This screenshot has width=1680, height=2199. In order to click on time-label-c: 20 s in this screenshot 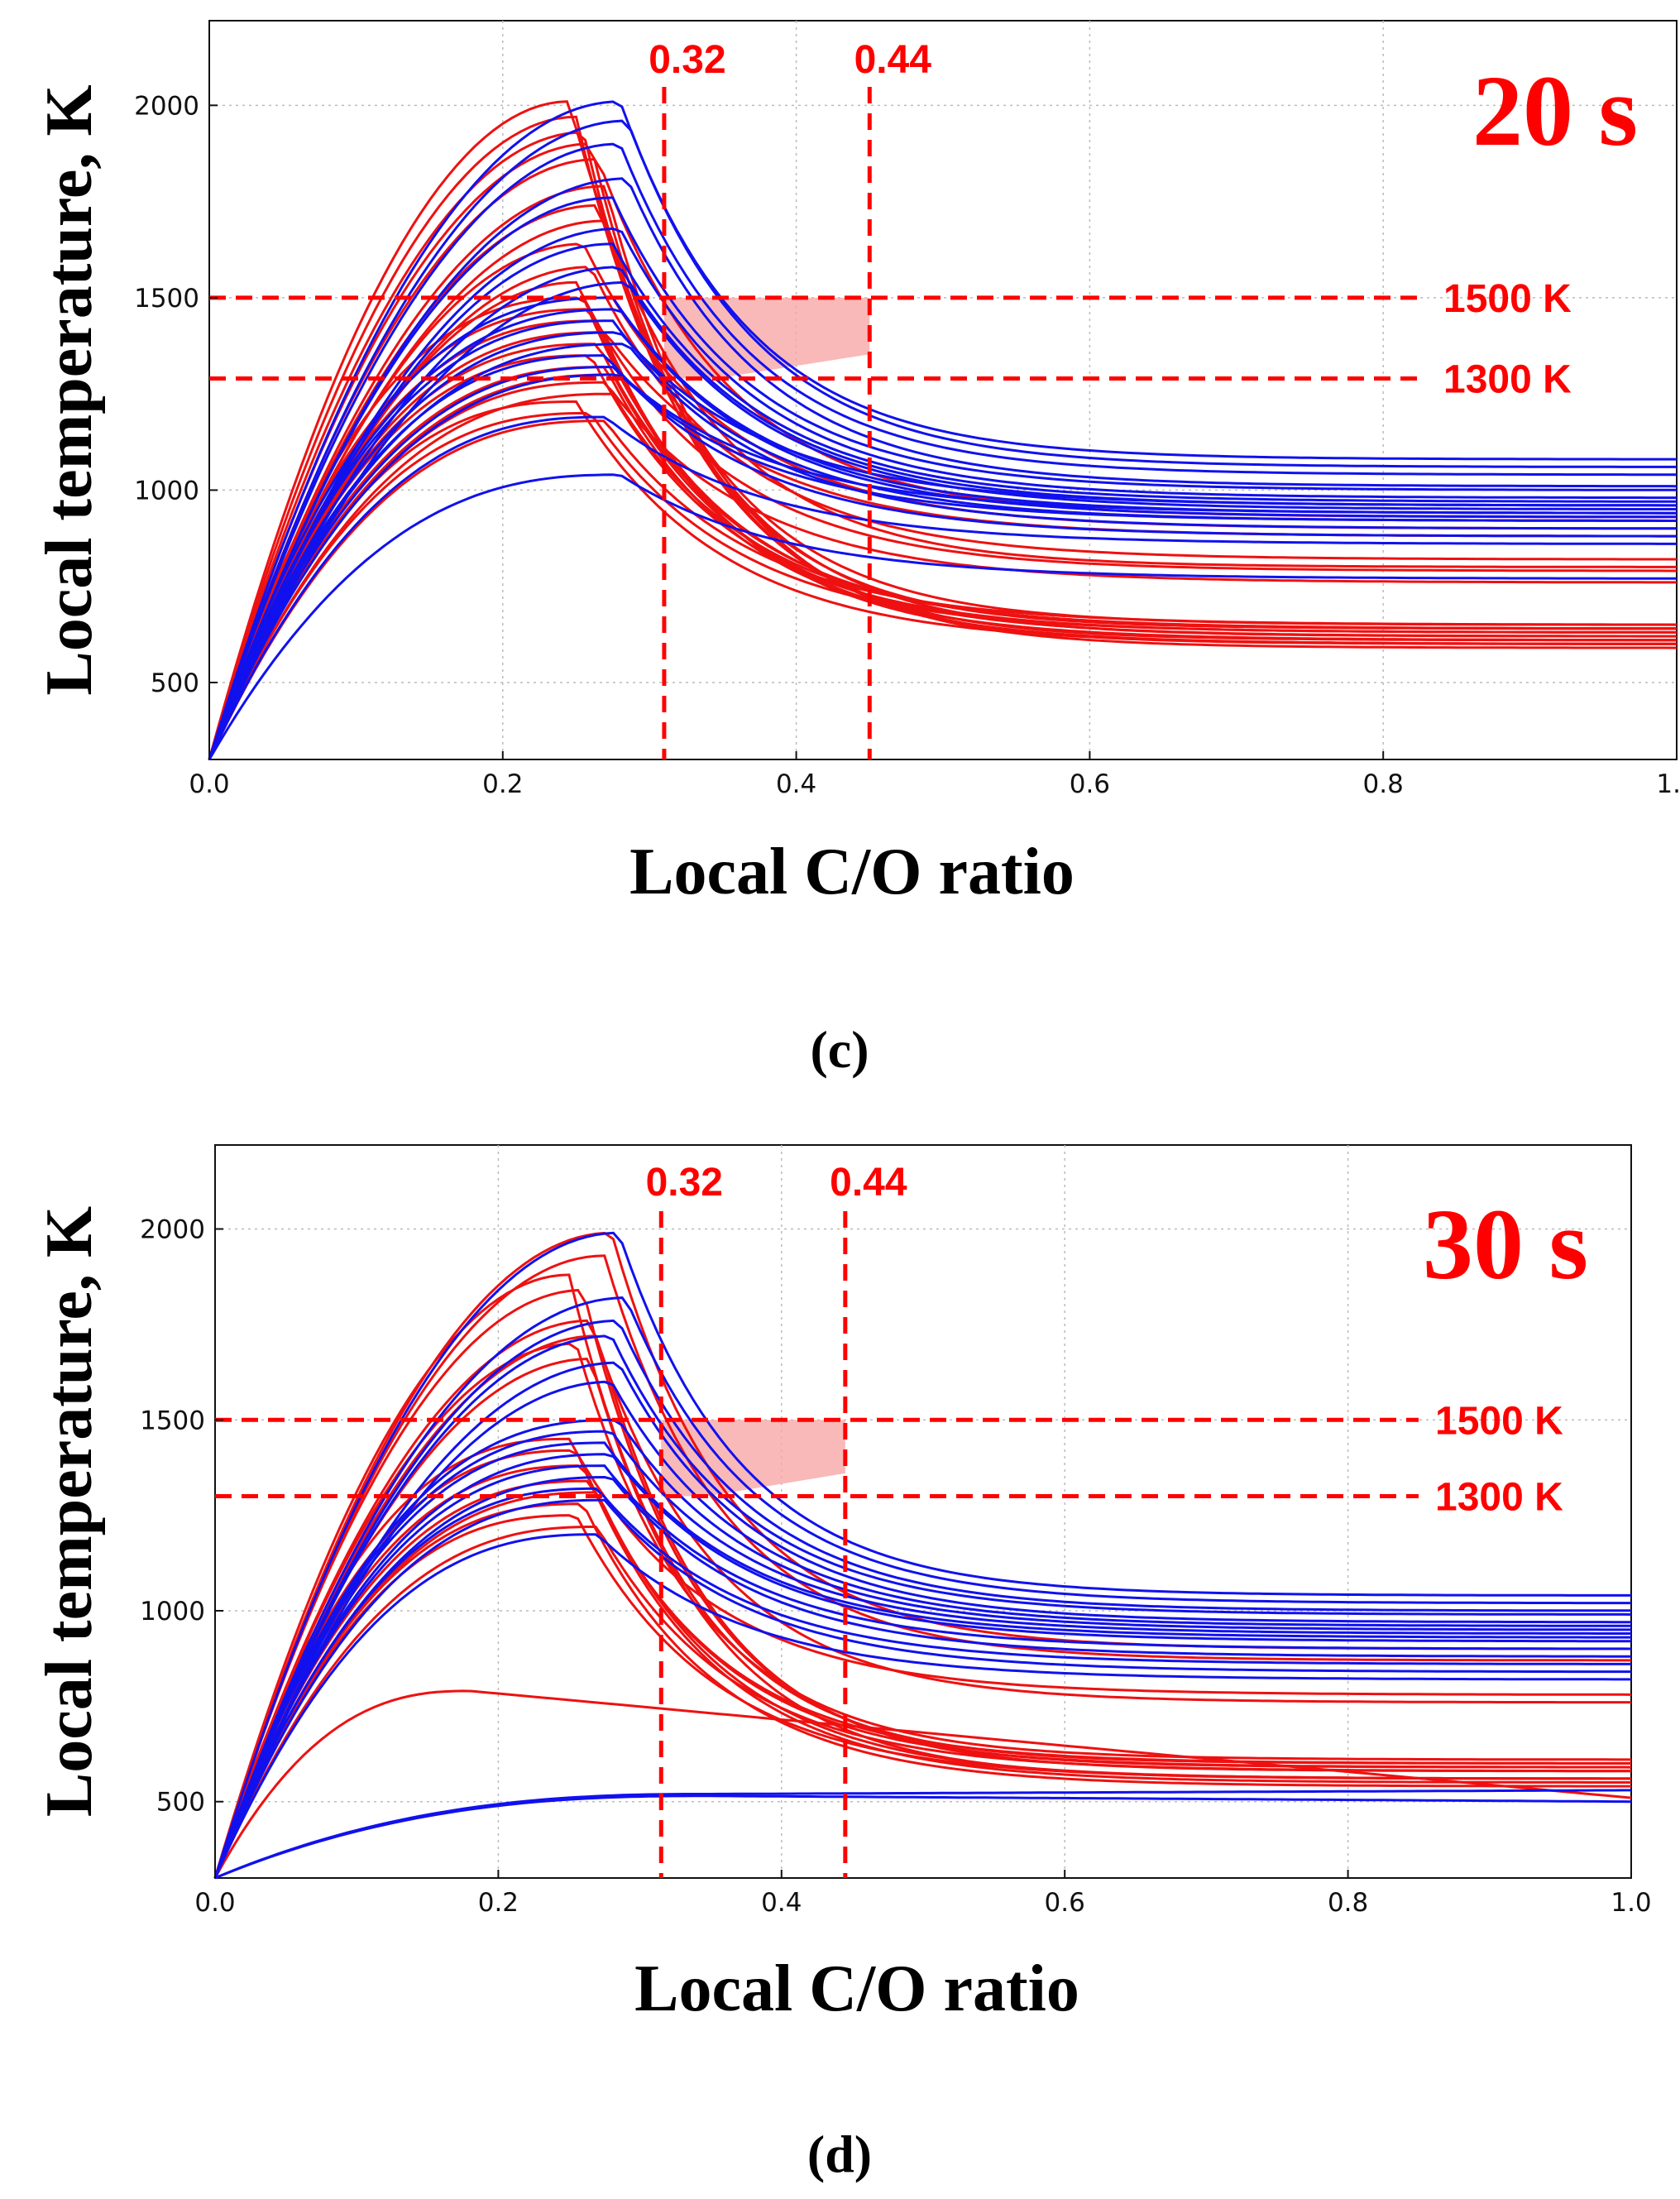, I will do `click(1555, 111)`.